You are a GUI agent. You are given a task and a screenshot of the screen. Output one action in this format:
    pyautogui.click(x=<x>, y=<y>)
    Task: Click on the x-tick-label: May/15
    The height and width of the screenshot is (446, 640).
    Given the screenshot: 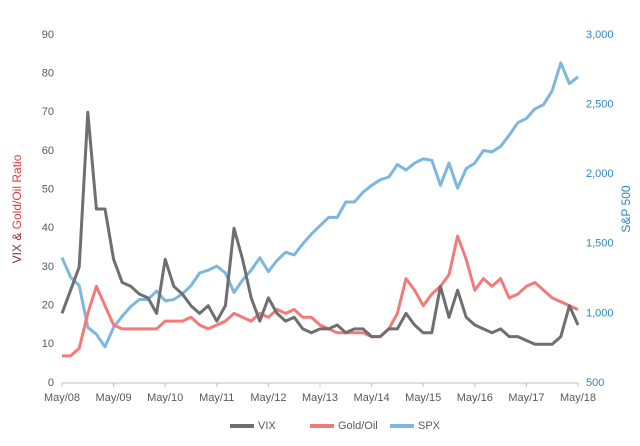 What is the action you would take?
    pyautogui.click(x=423, y=398)
    